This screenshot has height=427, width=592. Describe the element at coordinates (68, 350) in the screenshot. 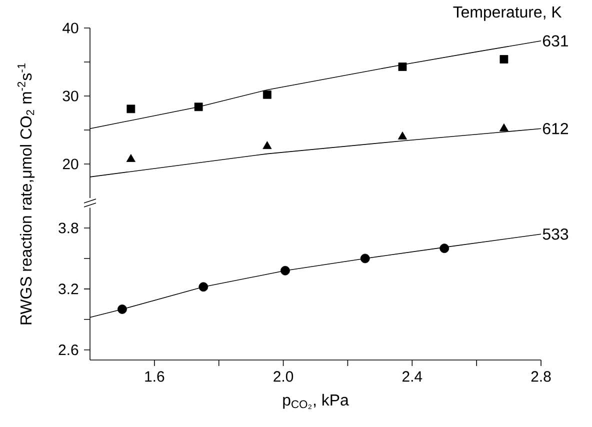

I see `y-tick-label: 2.6` at that location.